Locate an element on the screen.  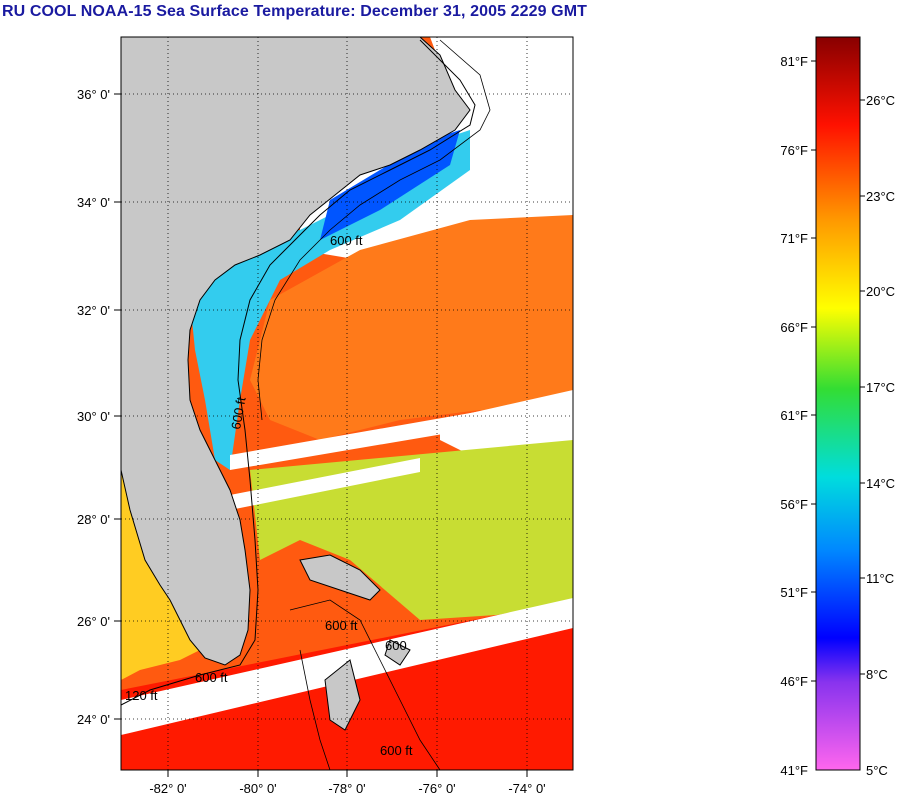
gulf-stream is located at coordinates (411, 327).